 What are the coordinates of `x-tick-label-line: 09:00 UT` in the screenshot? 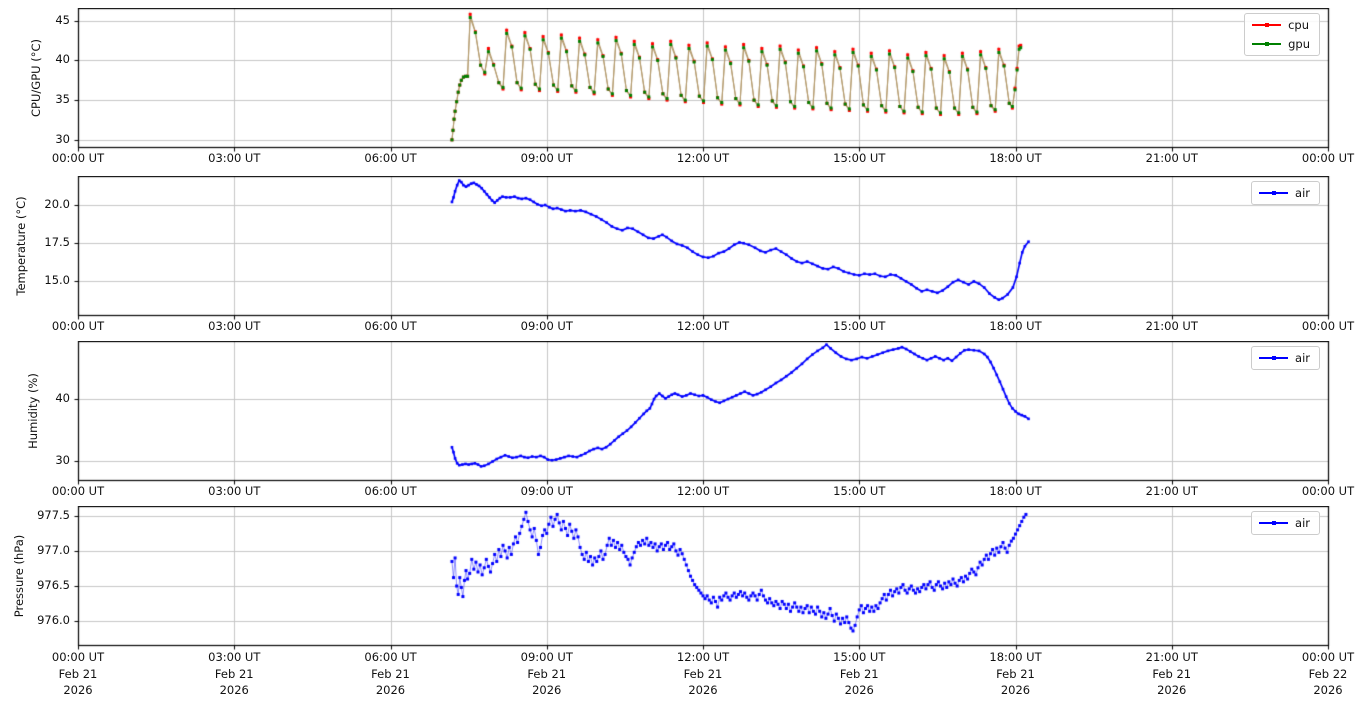 It's located at (546, 657).